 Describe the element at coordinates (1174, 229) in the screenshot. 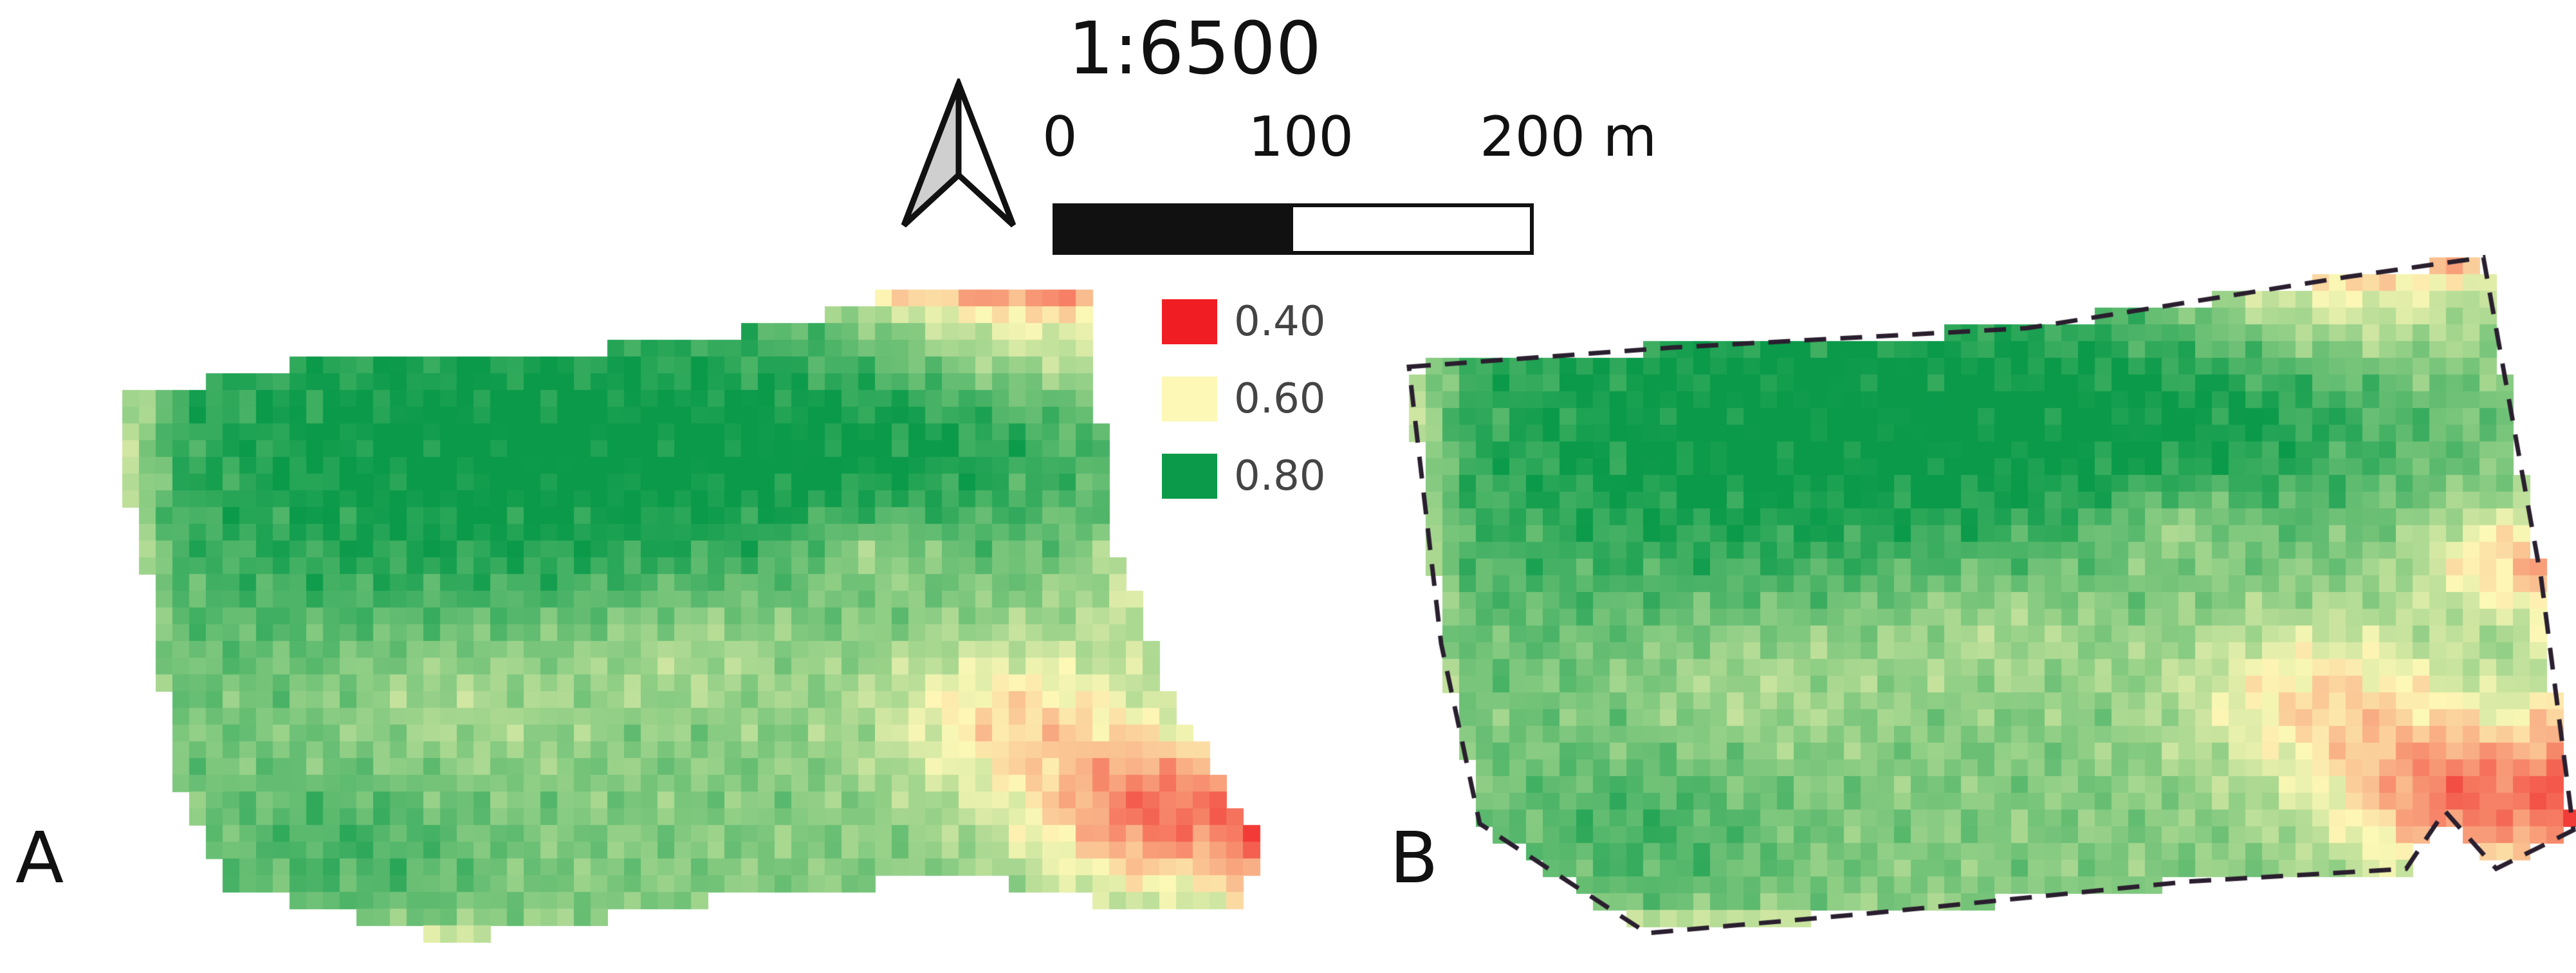

I see `scale-bar-black-segment` at that location.